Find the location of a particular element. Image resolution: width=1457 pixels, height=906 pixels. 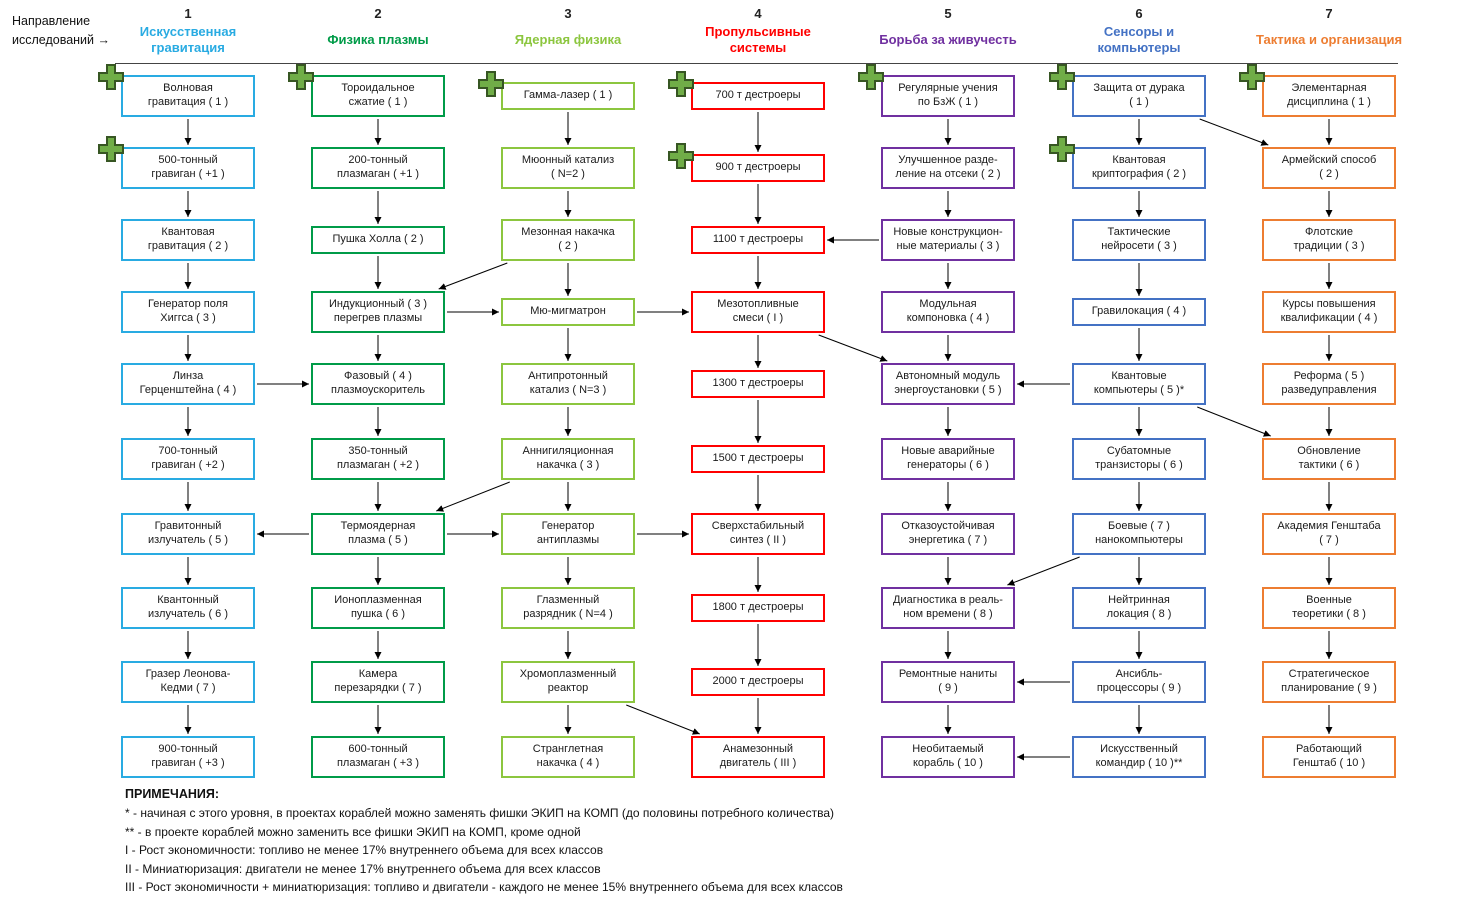

header-divider is located at coordinates (756, 63).